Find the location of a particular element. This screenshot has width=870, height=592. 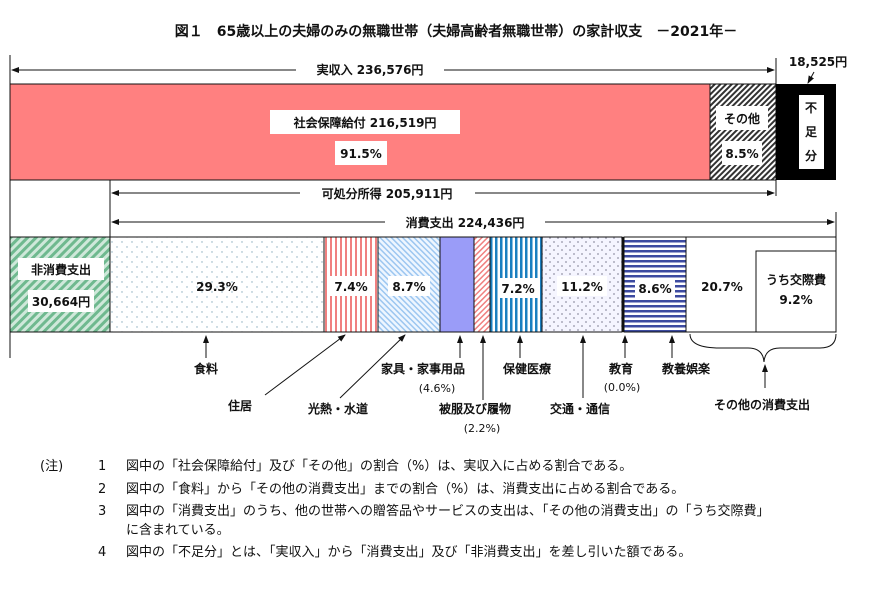

note-number: 4 is located at coordinates (102, 552).